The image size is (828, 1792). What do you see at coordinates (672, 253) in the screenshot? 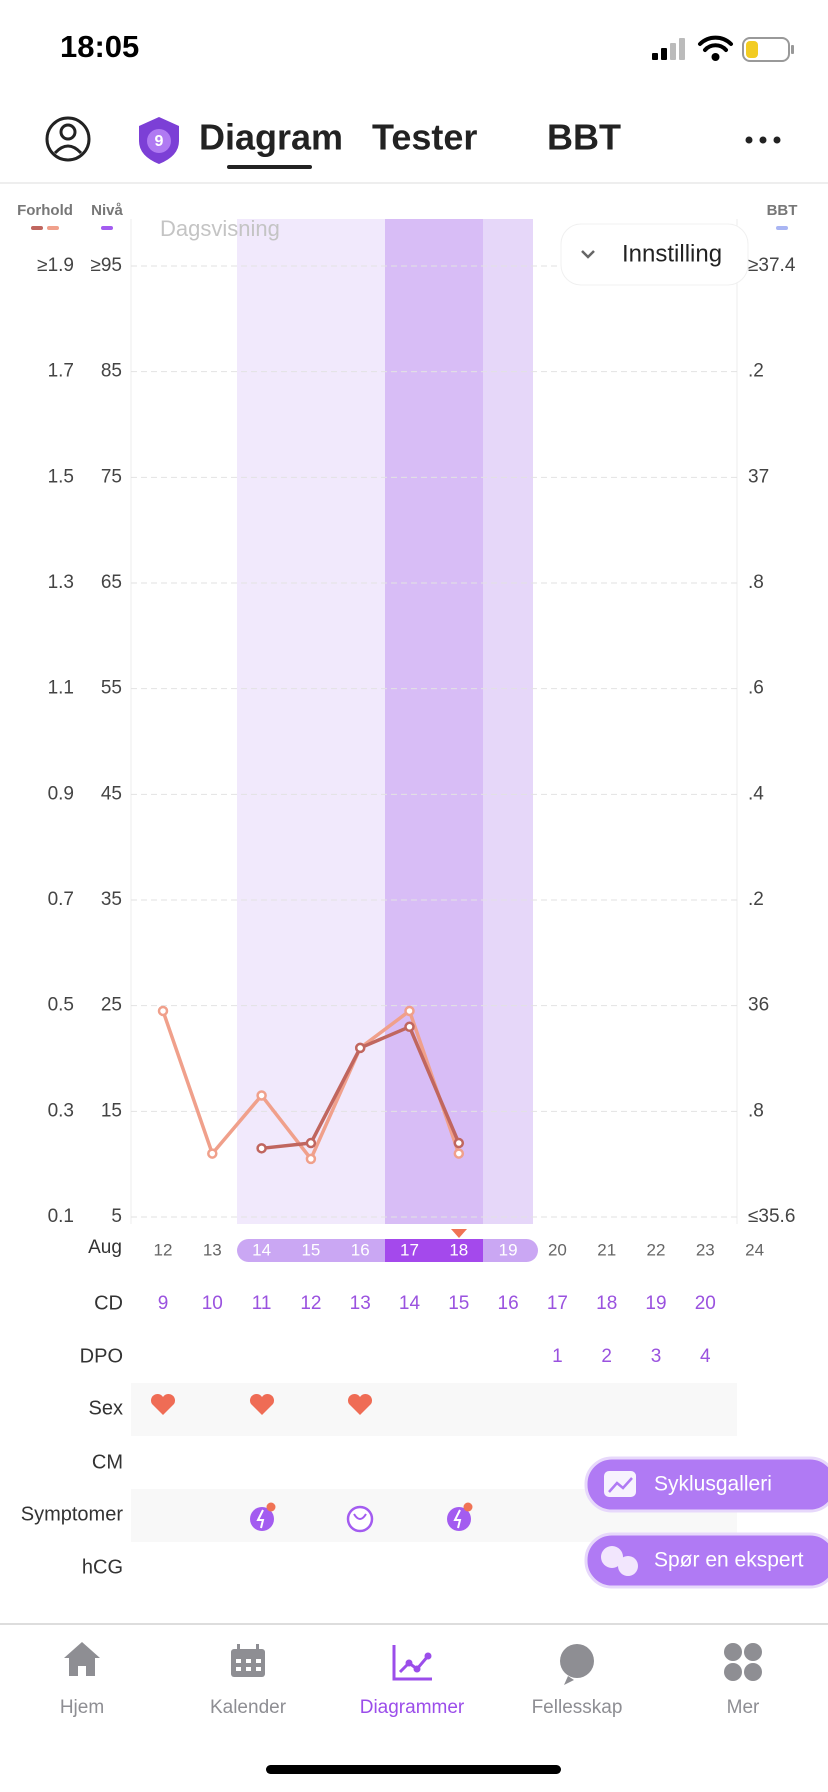
I see `settings-label: Innstilling` at bounding box center [672, 253].